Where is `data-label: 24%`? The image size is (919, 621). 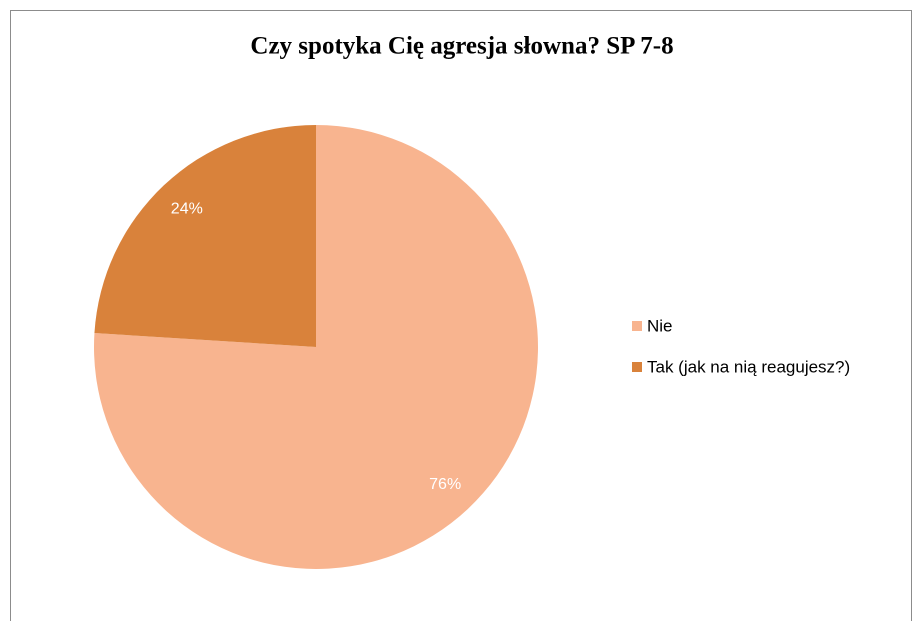 data-label: 24% is located at coordinates (187, 209).